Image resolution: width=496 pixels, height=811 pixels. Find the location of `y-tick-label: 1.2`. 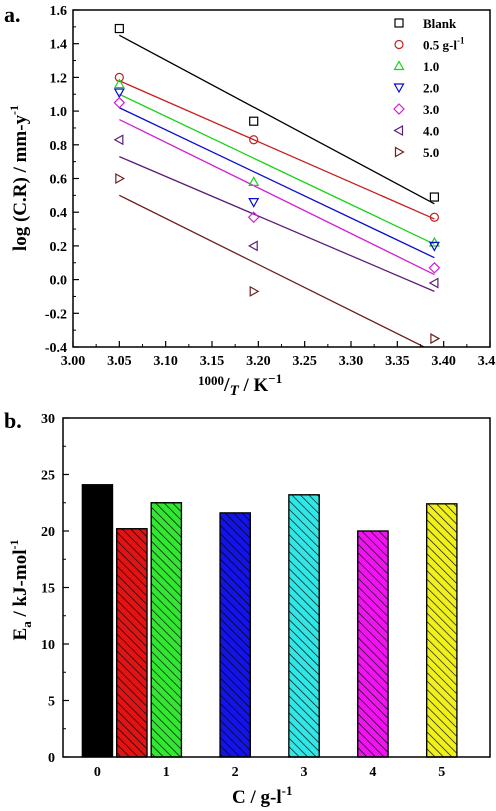

y-tick-label: 1.2 is located at coordinates (59, 78).